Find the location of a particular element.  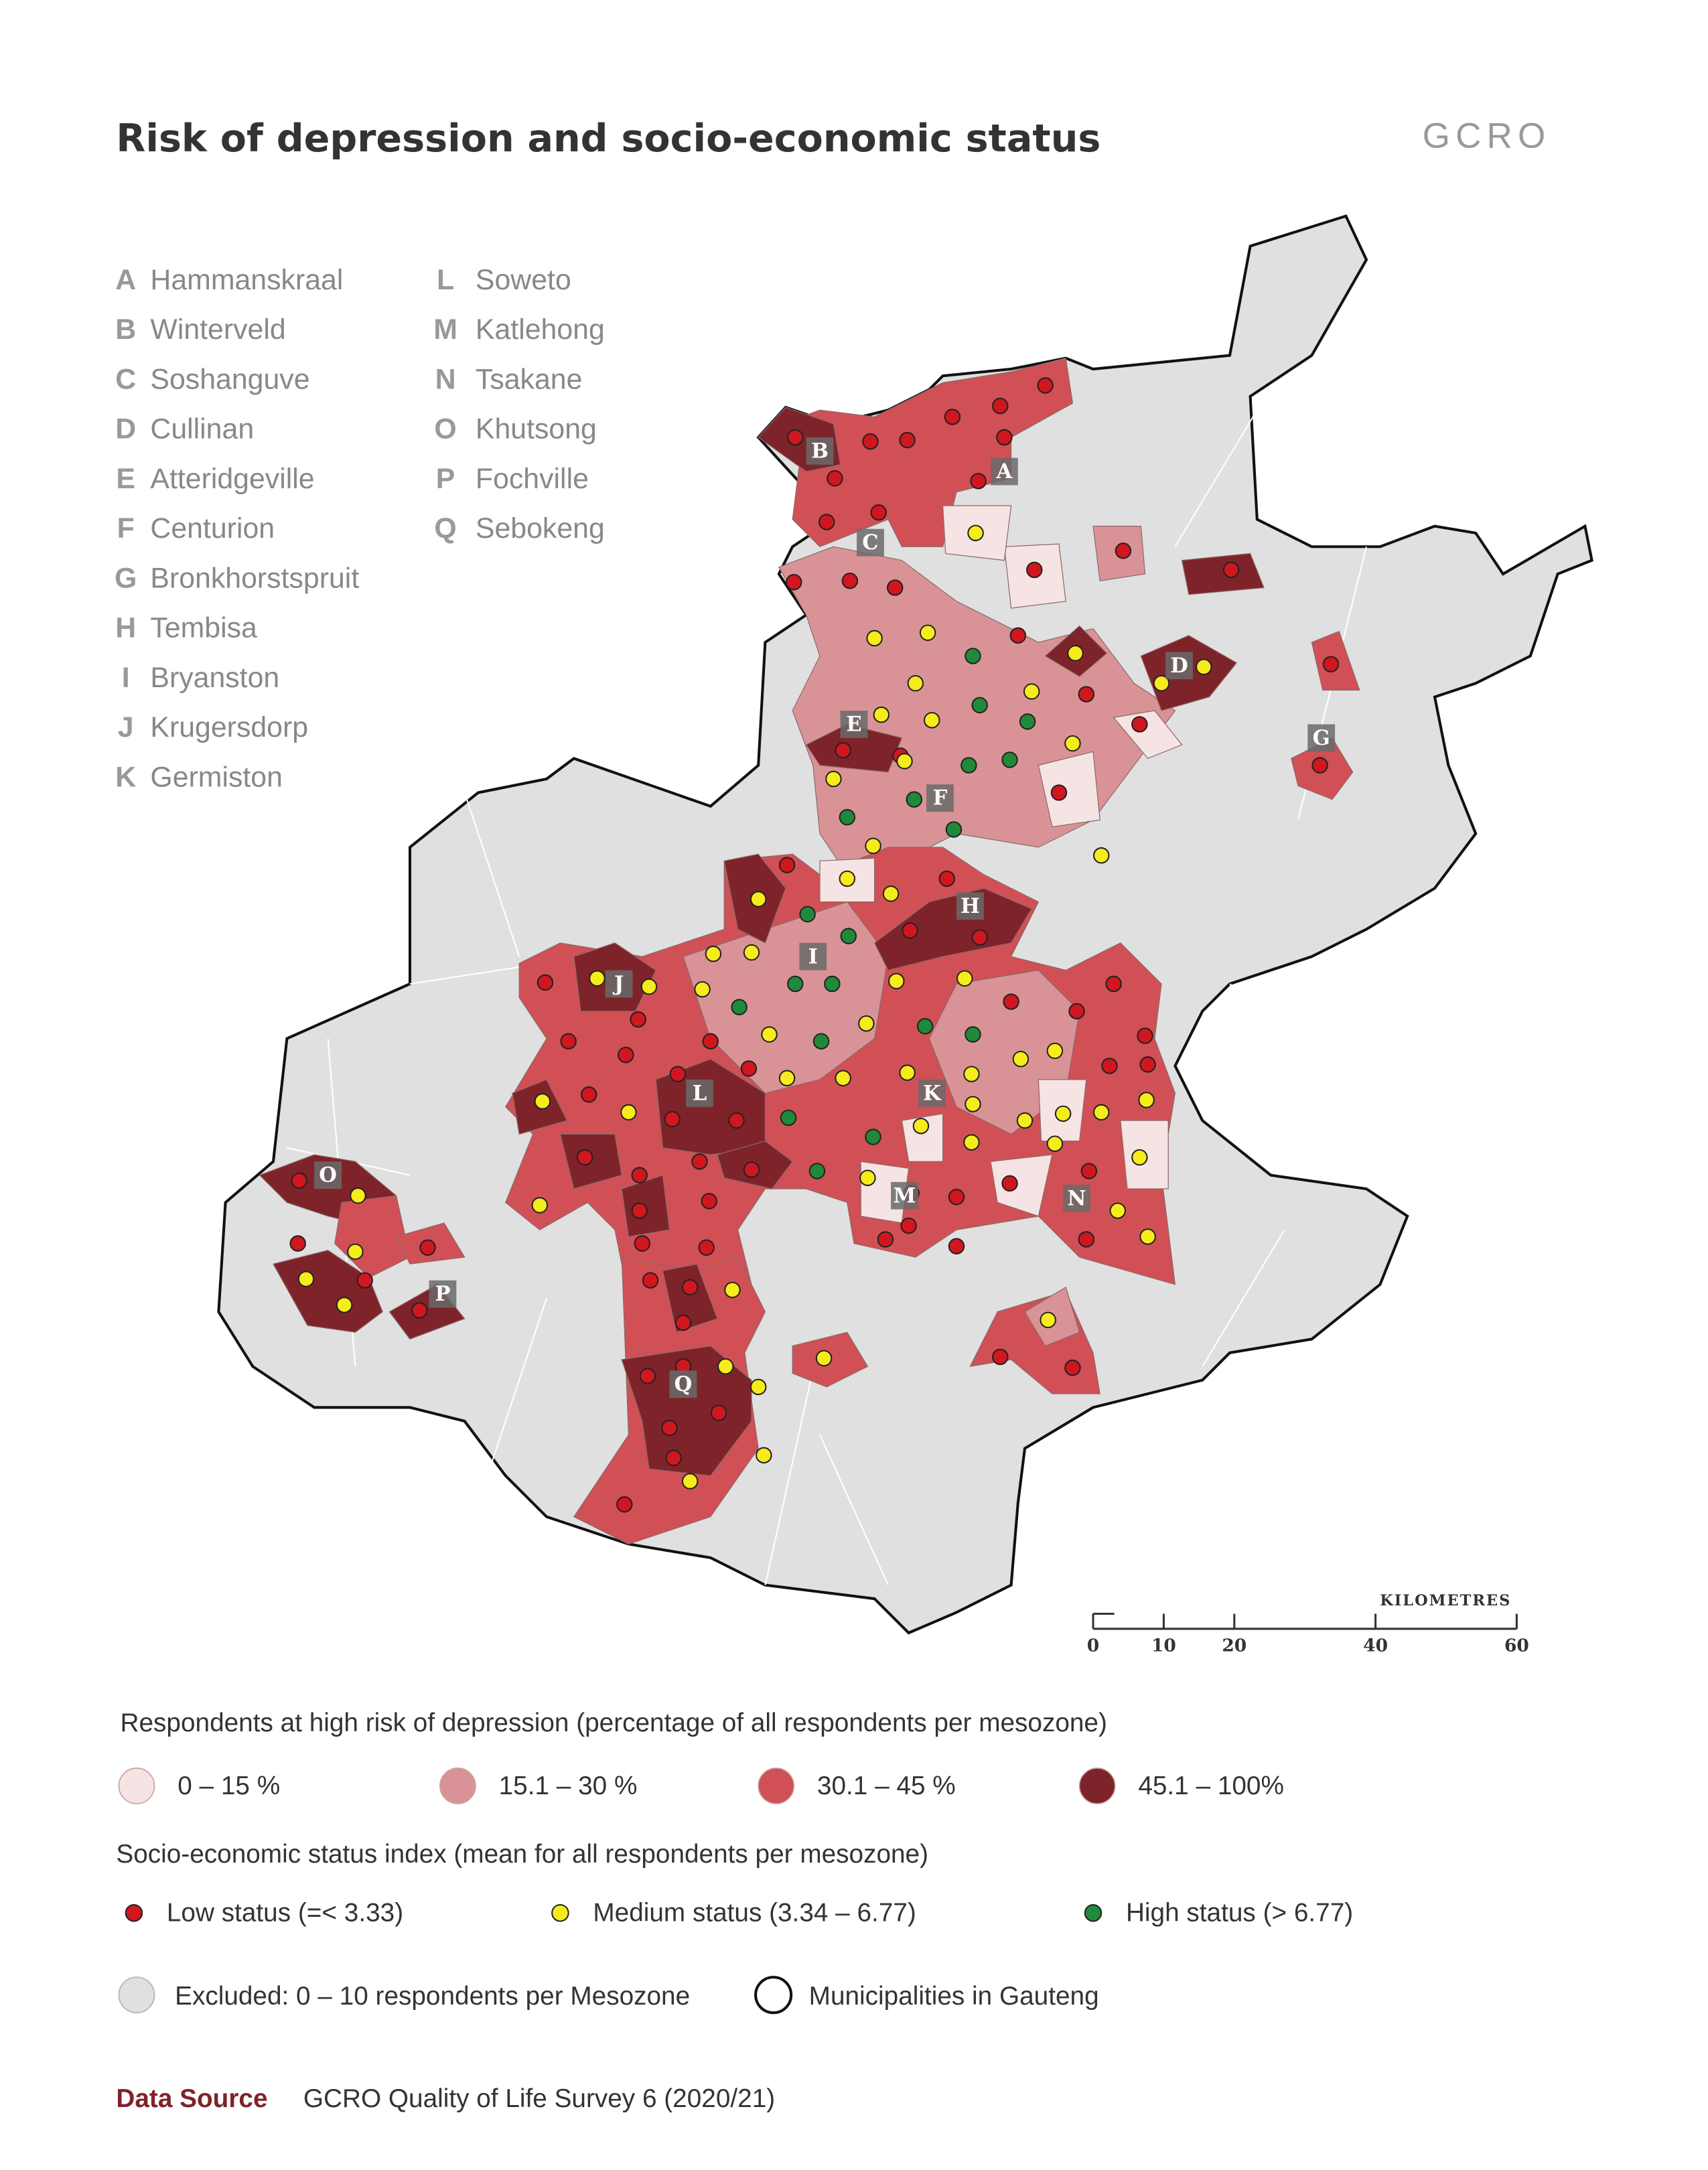

marker-letter: Q is located at coordinates (683, 1384).